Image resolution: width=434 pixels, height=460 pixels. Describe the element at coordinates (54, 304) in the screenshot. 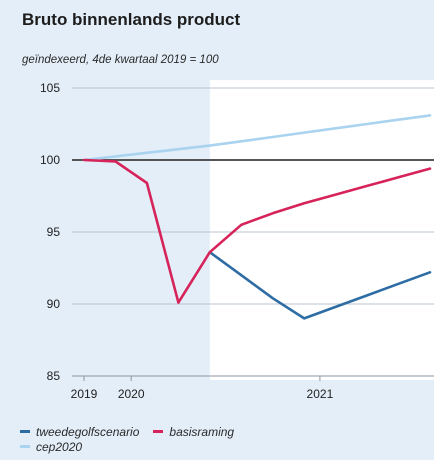

I see `y-tick-label-90: 90` at that location.